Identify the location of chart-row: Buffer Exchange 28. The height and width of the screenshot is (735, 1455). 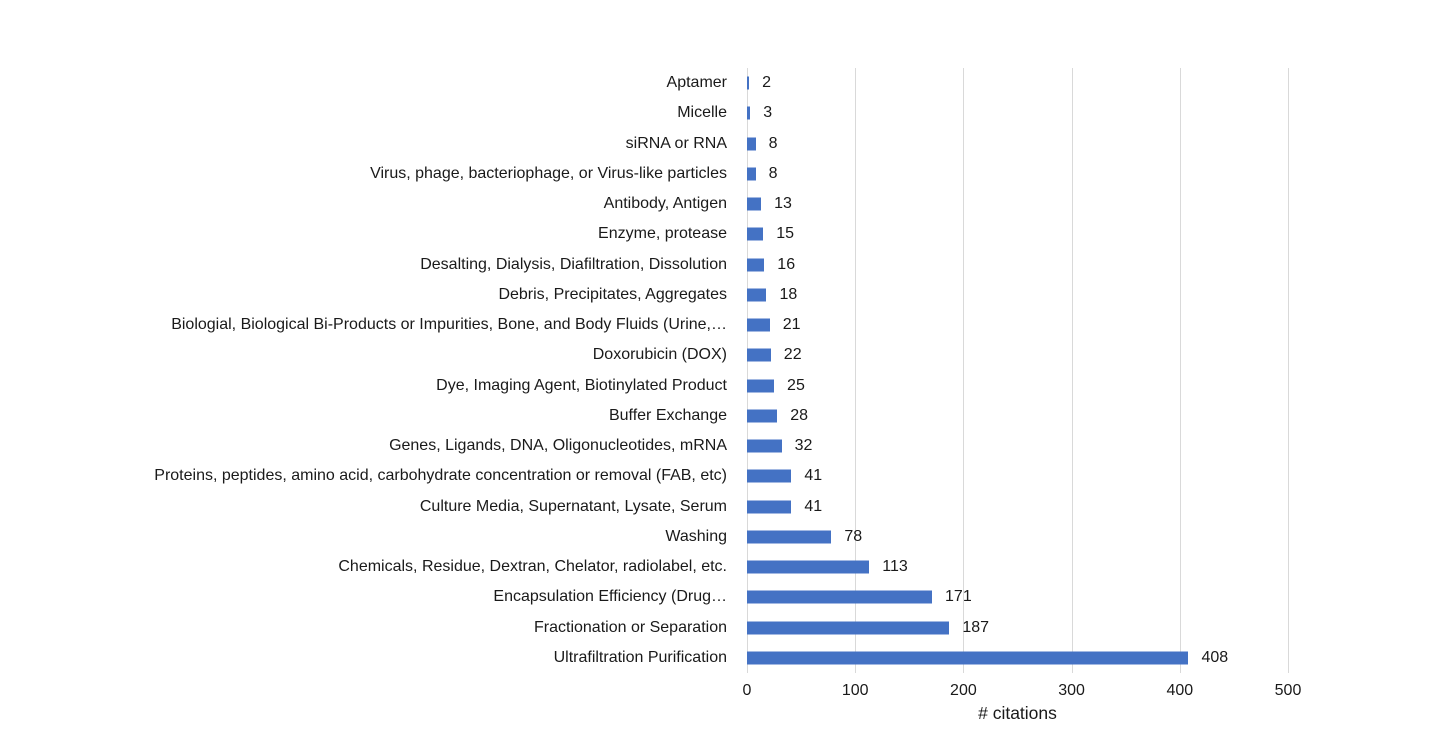
(727, 416).